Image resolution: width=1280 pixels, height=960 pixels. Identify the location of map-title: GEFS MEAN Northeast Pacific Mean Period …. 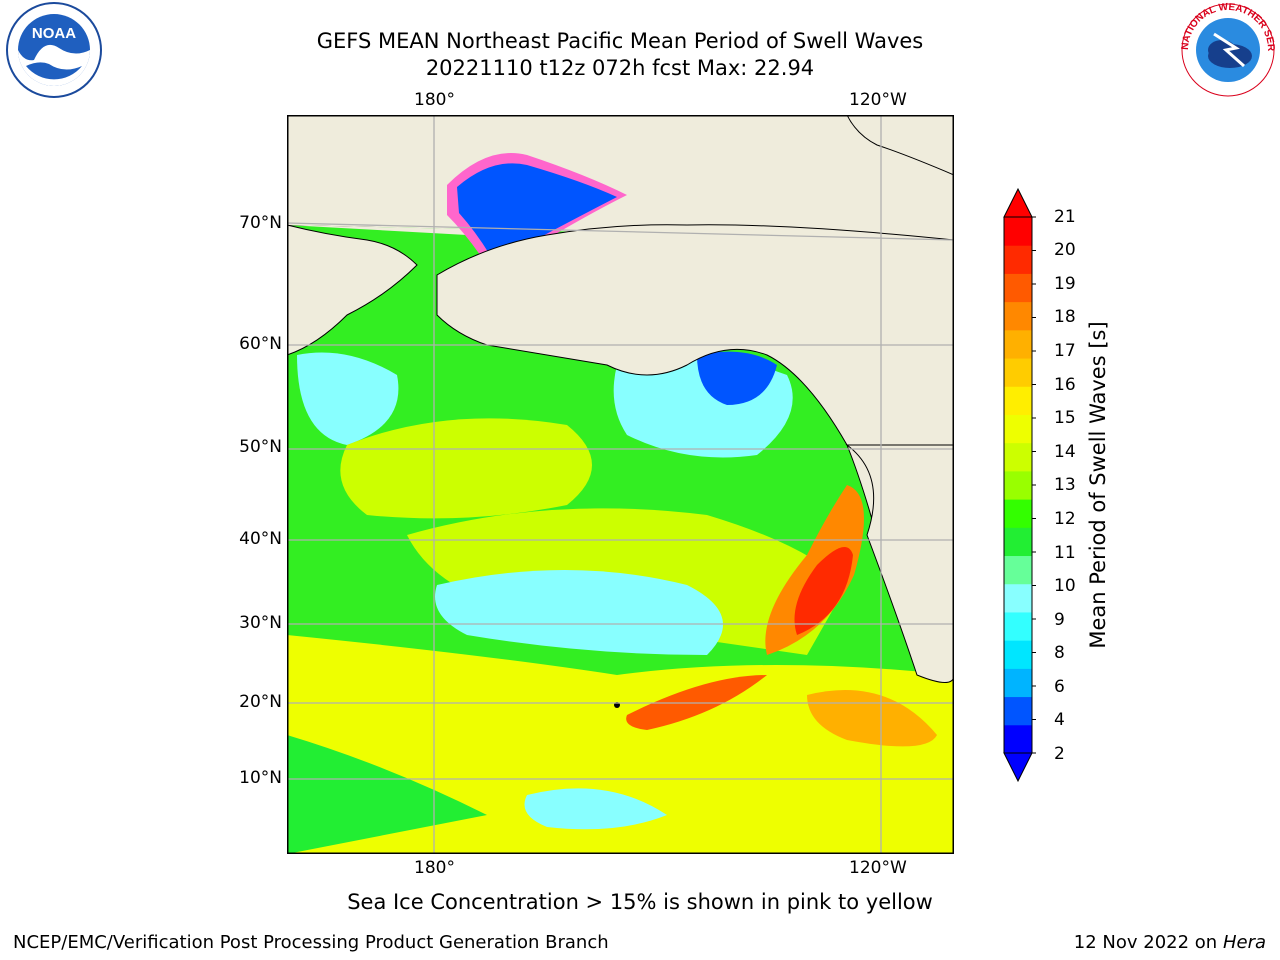
(620, 41).